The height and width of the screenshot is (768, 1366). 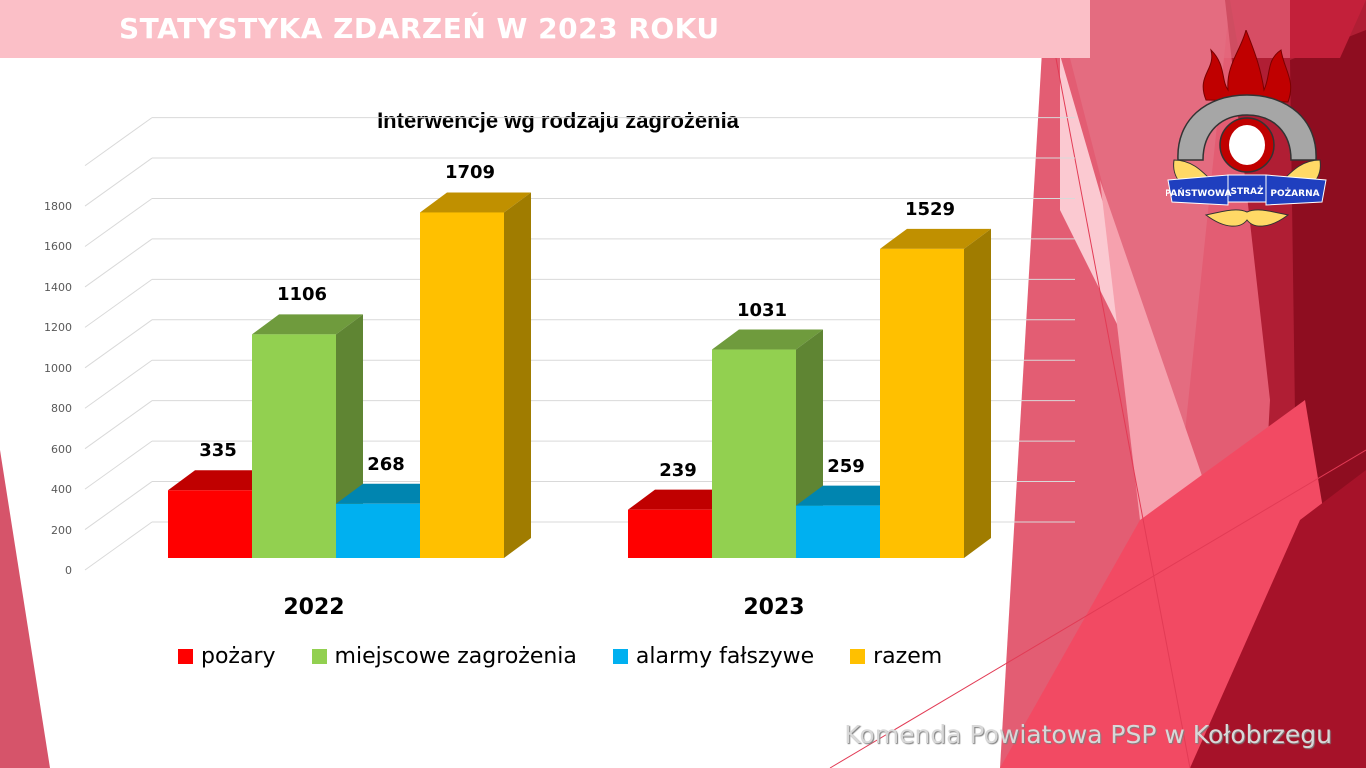 I want to click on data-label: 1529, so click(x=930, y=209).